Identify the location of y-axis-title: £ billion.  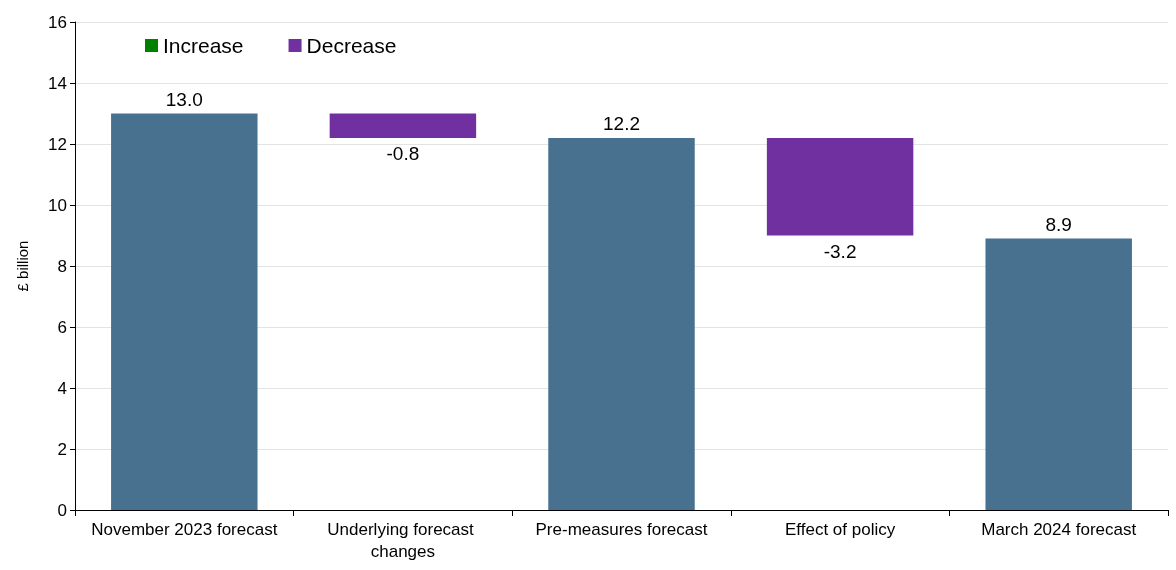
(22, 266).